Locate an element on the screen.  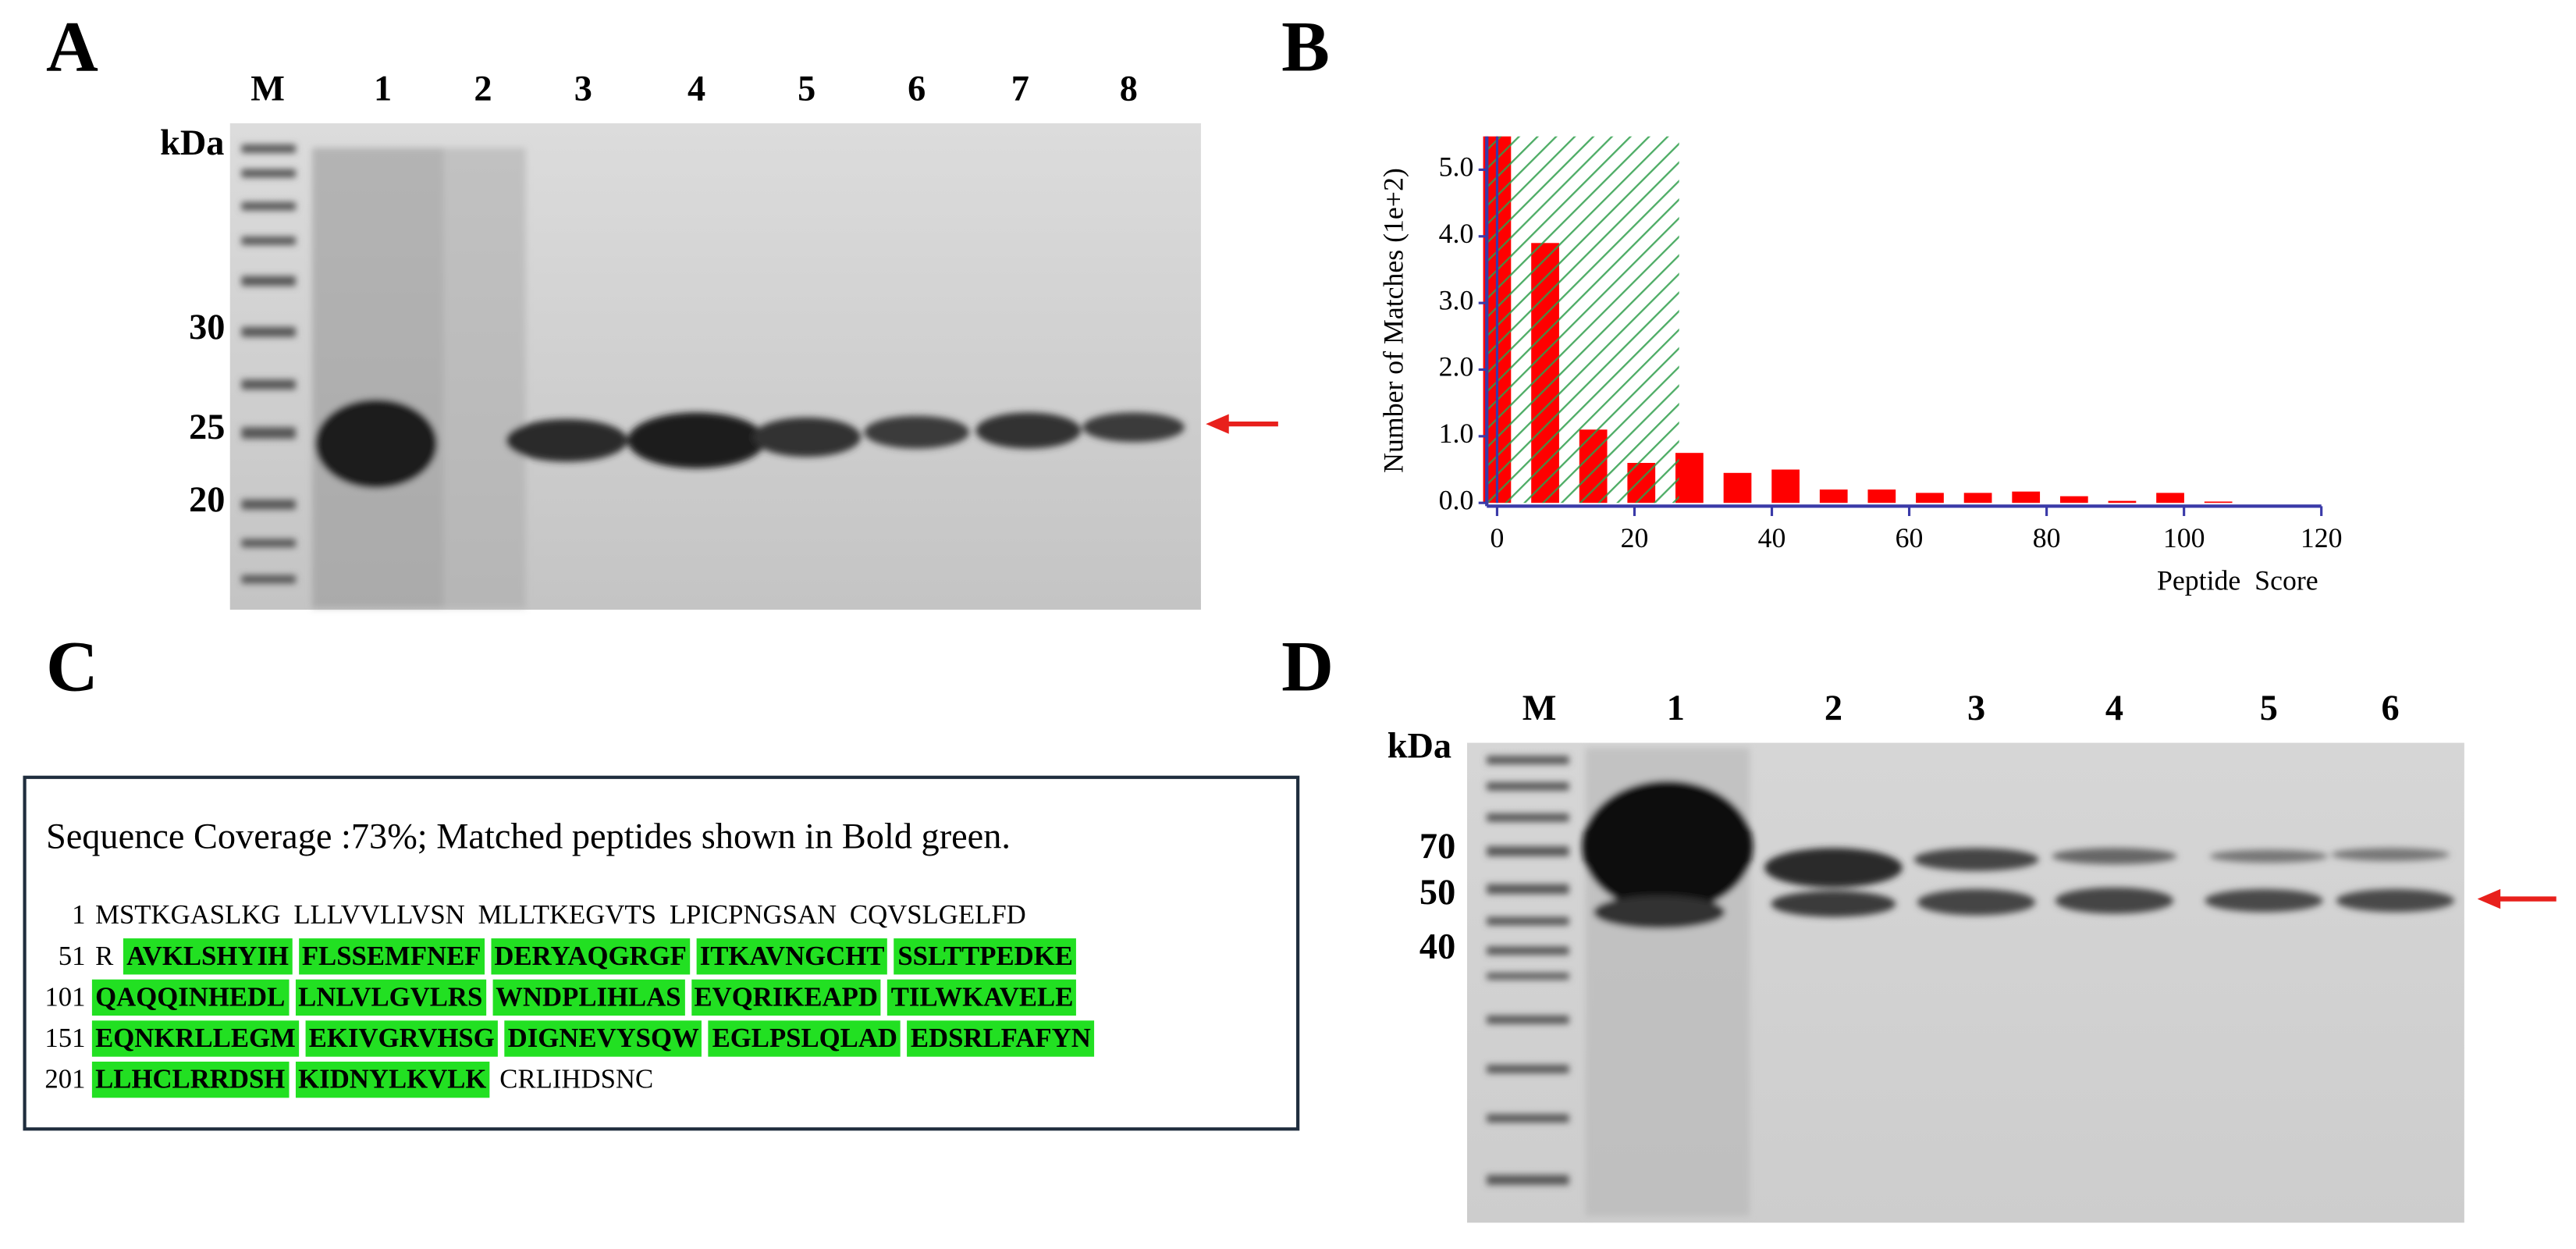
panel-letter: A is located at coordinates (72, 47).